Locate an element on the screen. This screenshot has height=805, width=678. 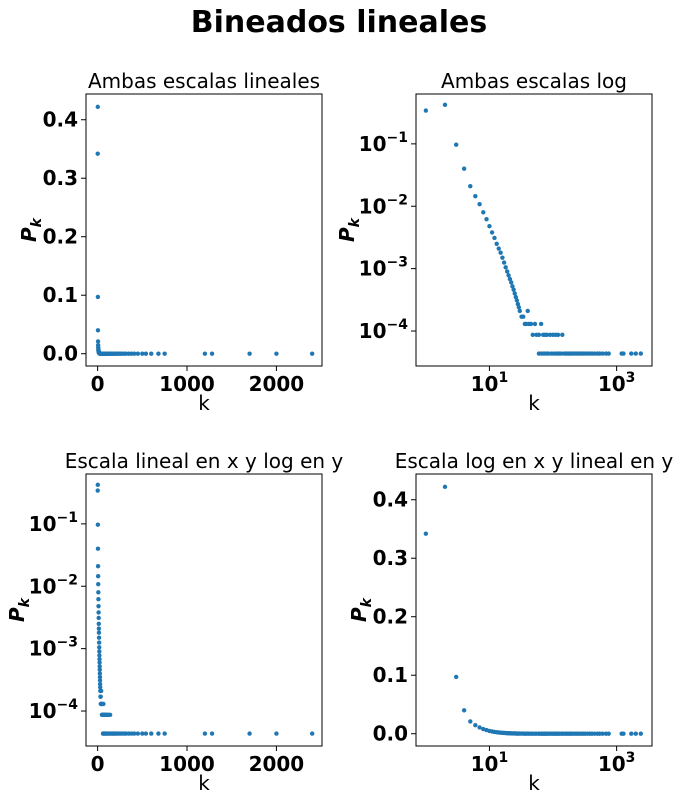
x-axis-ticks: 10¹ 10 3 is located at coordinates (553, 761).